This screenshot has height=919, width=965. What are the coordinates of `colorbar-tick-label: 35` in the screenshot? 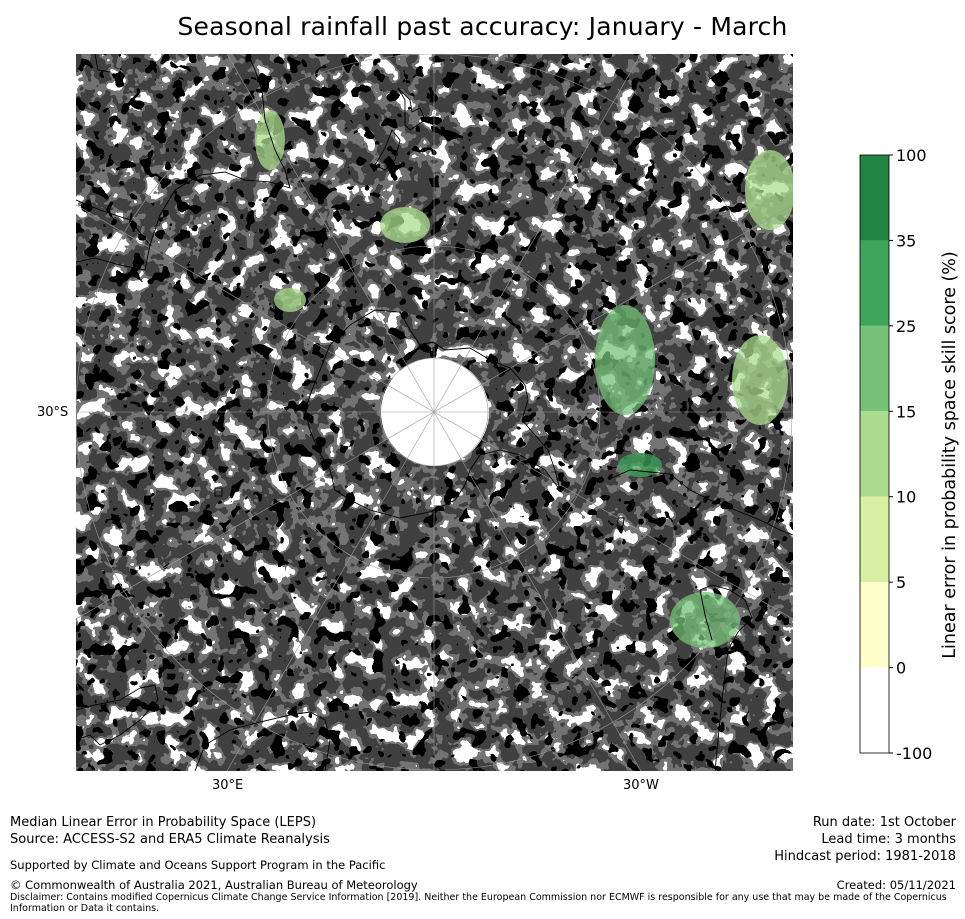 It's located at (906, 240).